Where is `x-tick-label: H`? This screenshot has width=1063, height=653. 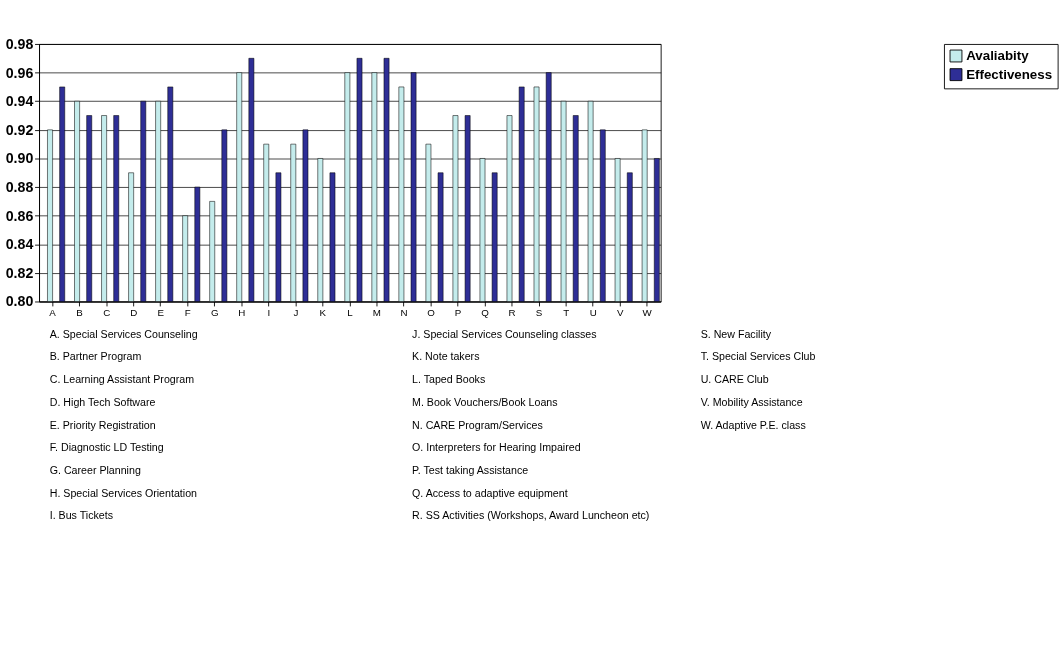 x-tick-label: H is located at coordinates (242, 313).